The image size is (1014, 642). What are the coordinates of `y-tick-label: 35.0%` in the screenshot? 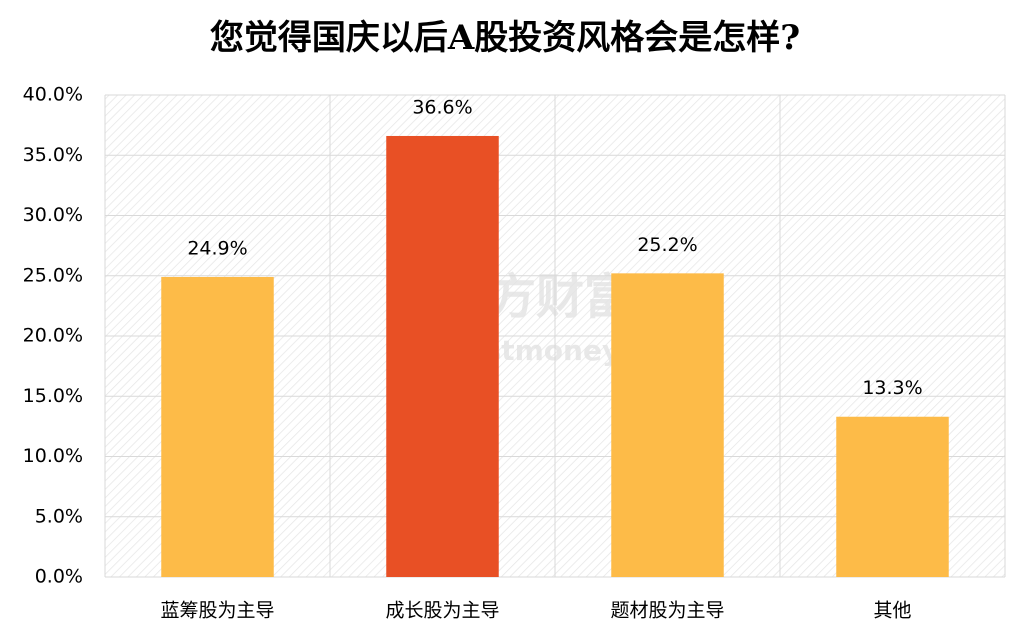 It's located at (53, 155).